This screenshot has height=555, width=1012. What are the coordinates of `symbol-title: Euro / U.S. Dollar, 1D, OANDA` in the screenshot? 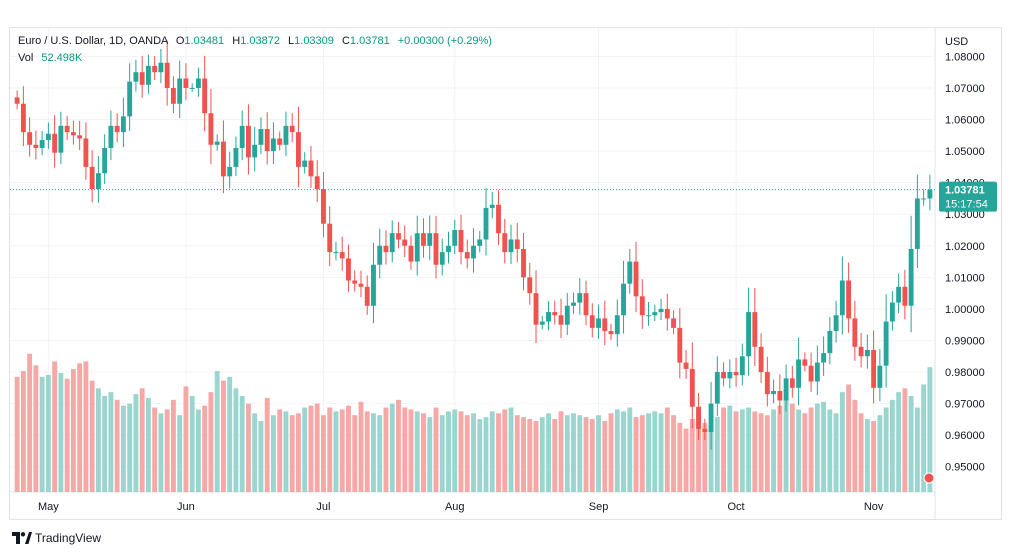 It's located at (93, 41).